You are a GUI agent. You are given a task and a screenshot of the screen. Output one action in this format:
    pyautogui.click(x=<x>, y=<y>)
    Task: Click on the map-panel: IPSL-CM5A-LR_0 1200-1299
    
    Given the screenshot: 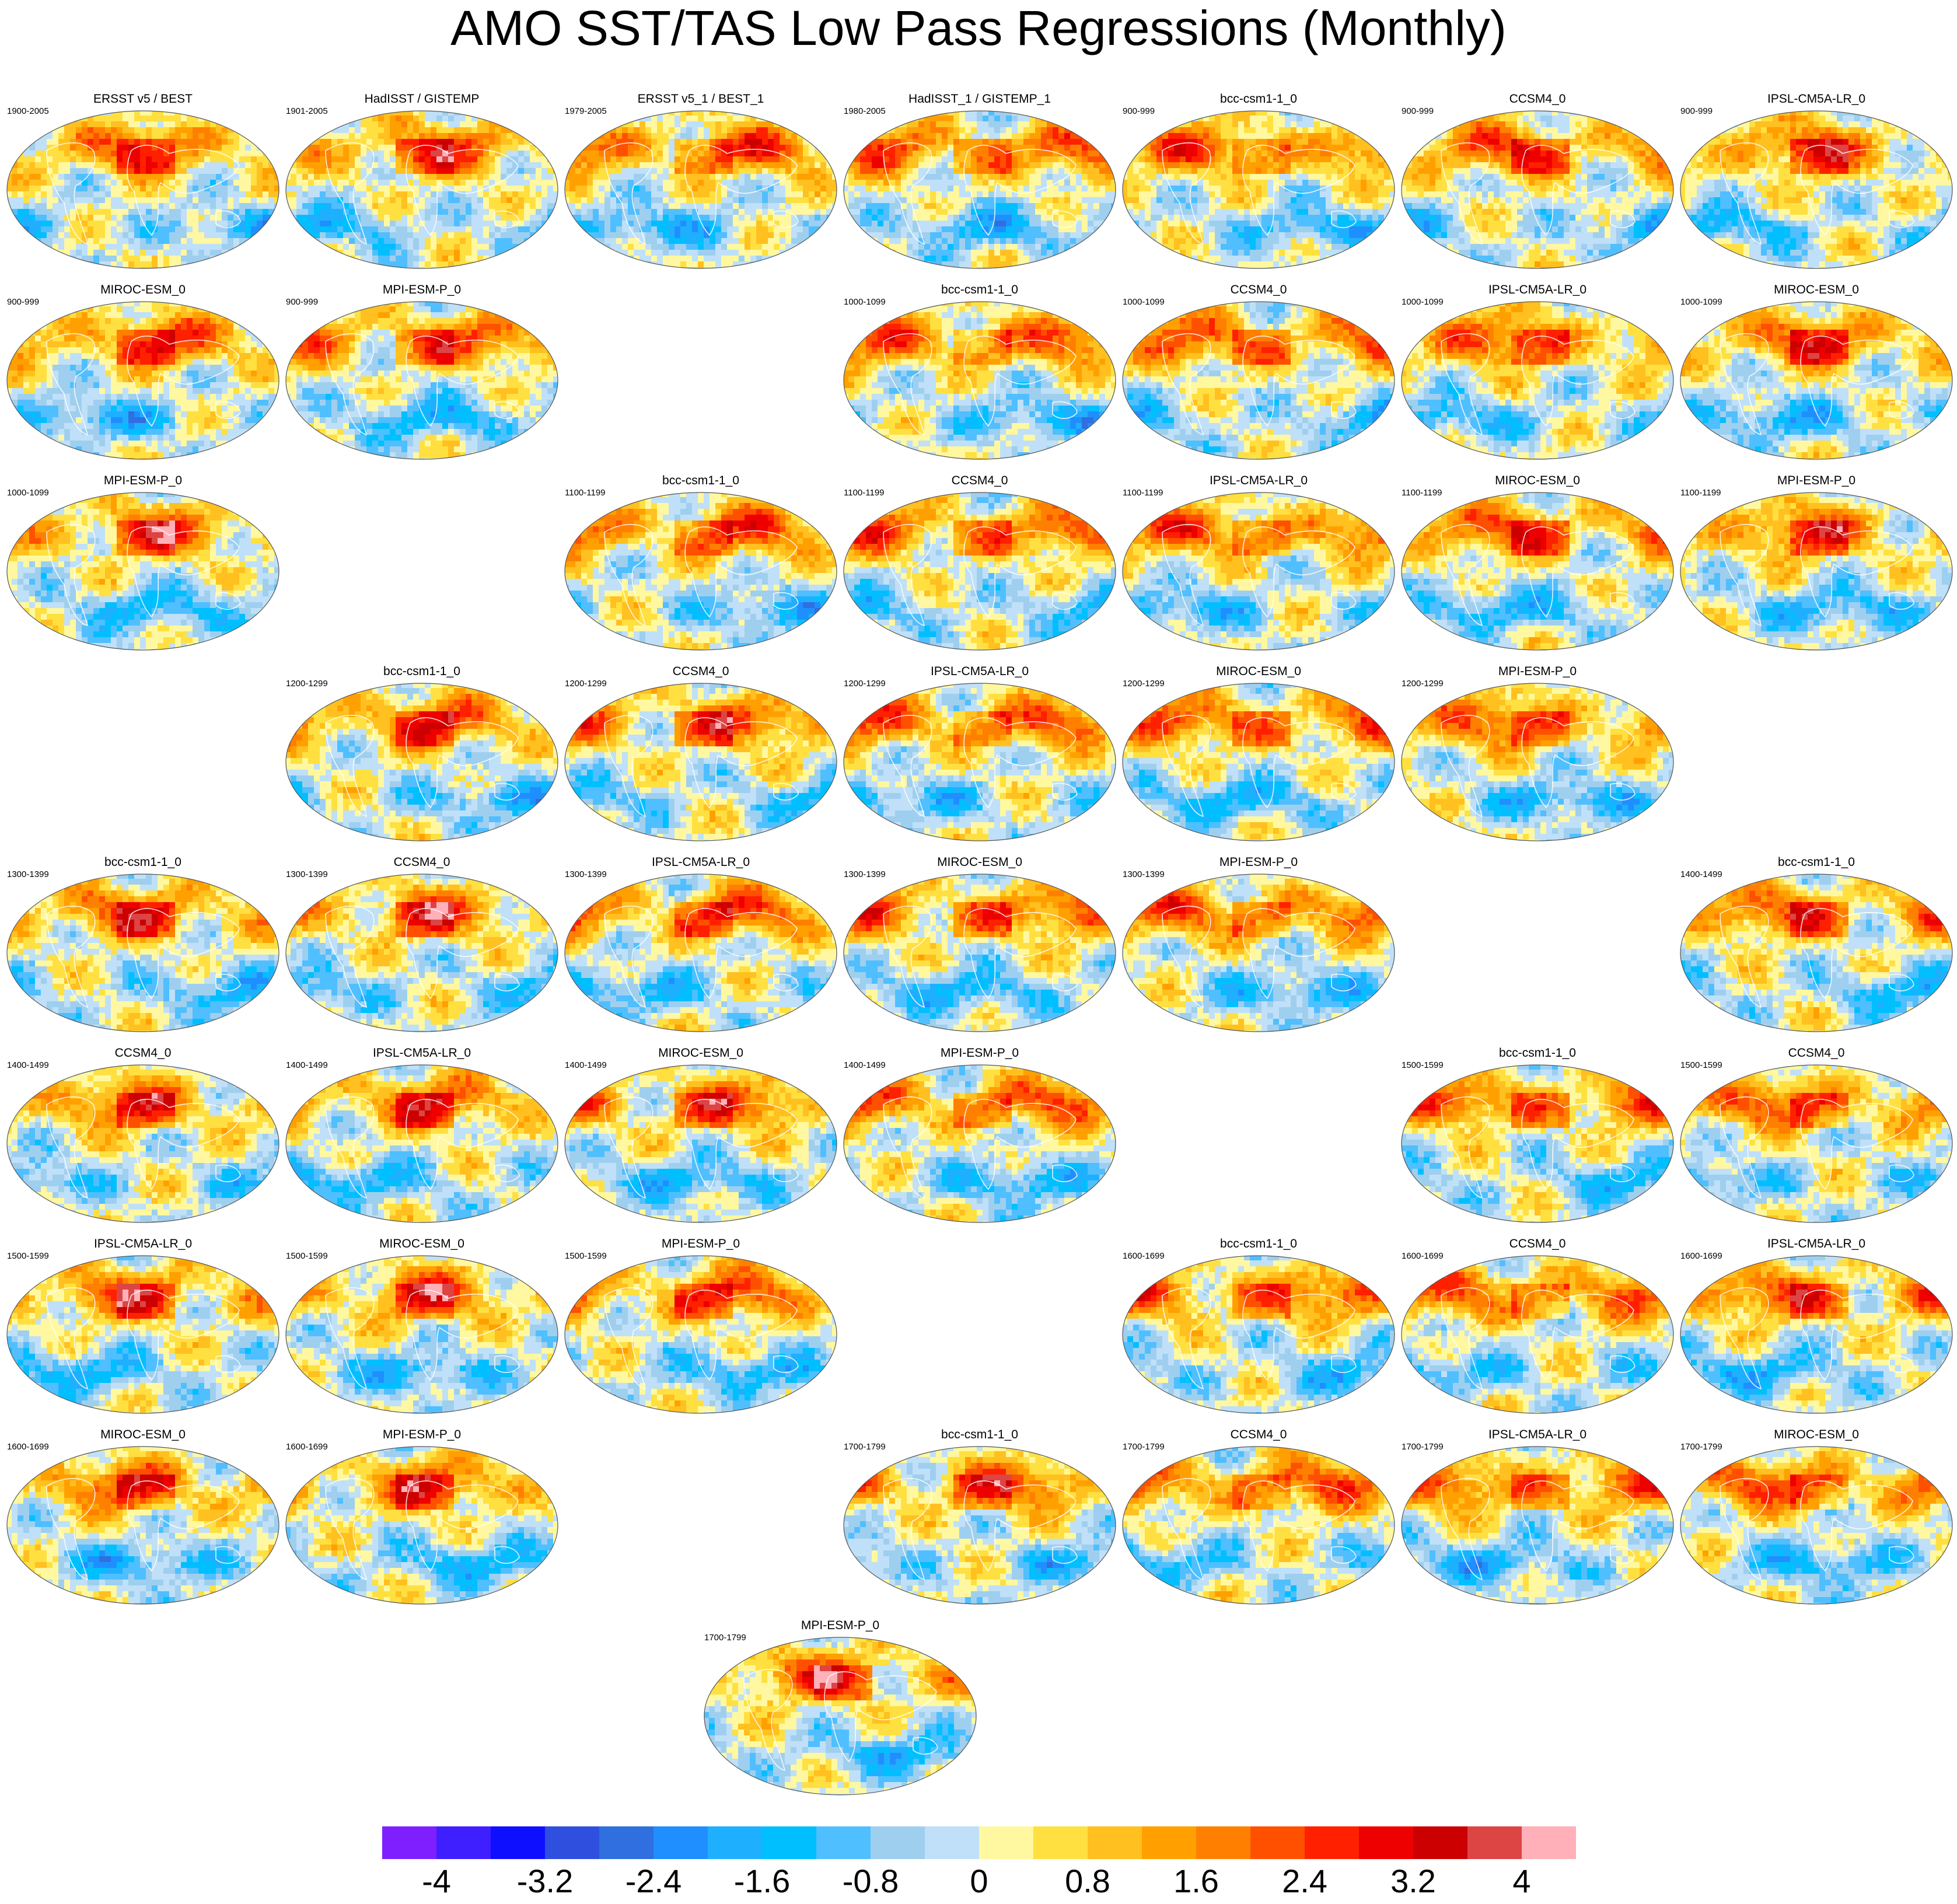 What is the action you would take?
    pyautogui.click(x=980, y=753)
    